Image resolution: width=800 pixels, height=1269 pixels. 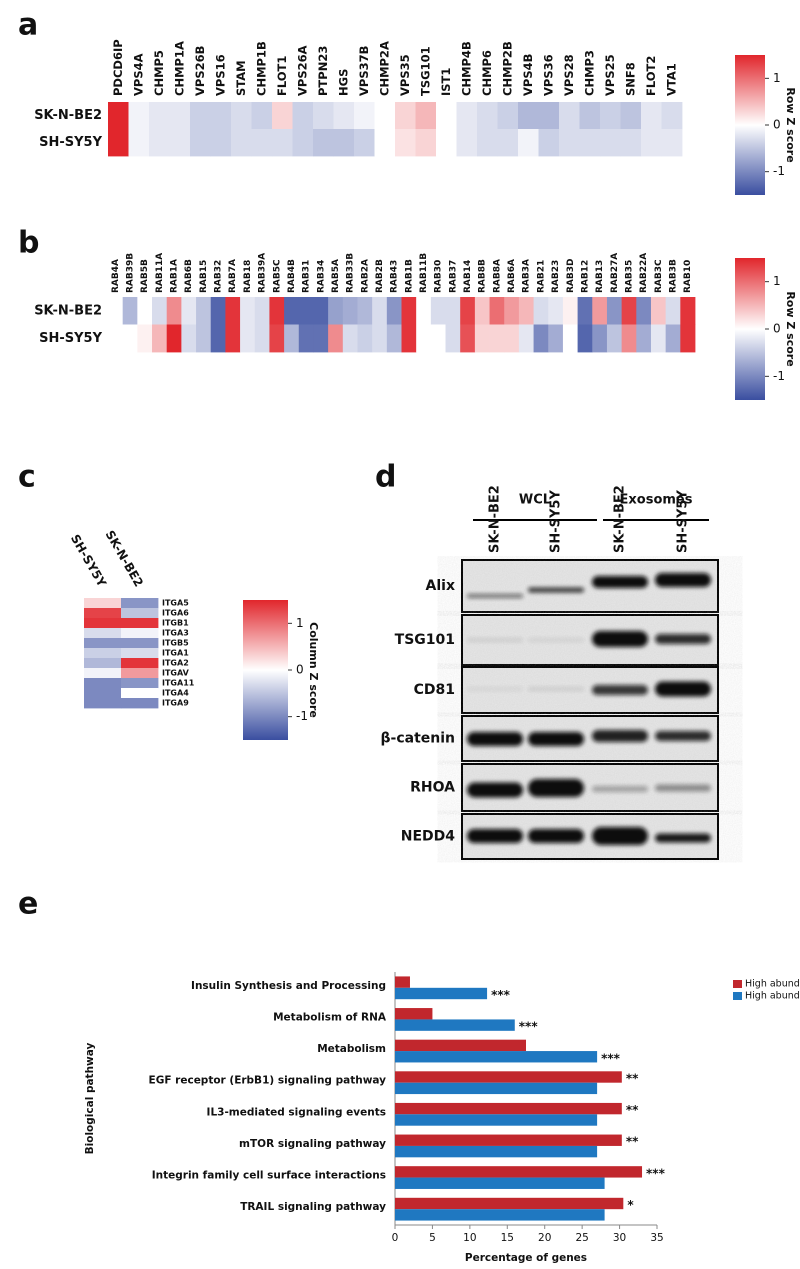 What do you see at coordinates (644, 273) in the screenshot?
I see `column-label: RAB22A` at bounding box center [644, 273].